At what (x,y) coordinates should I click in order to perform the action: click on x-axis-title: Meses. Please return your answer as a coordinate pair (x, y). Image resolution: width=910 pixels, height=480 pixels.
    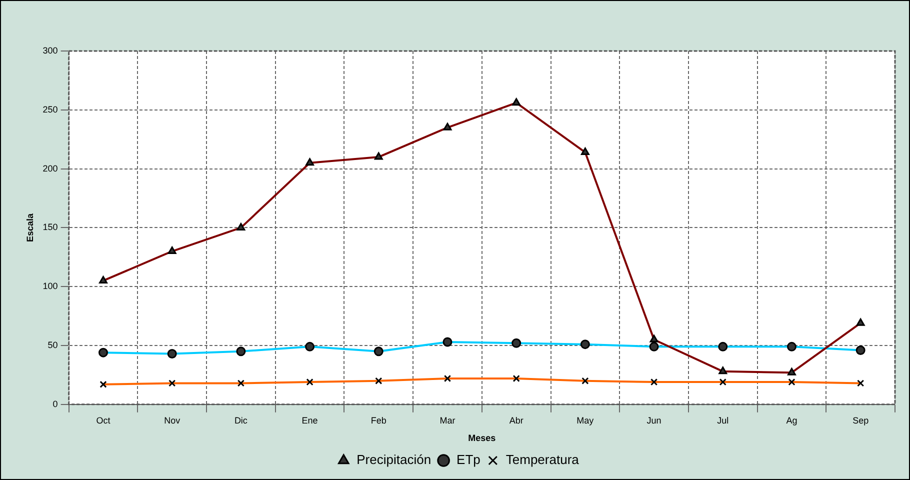
    Looking at the image, I should click on (482, 438).